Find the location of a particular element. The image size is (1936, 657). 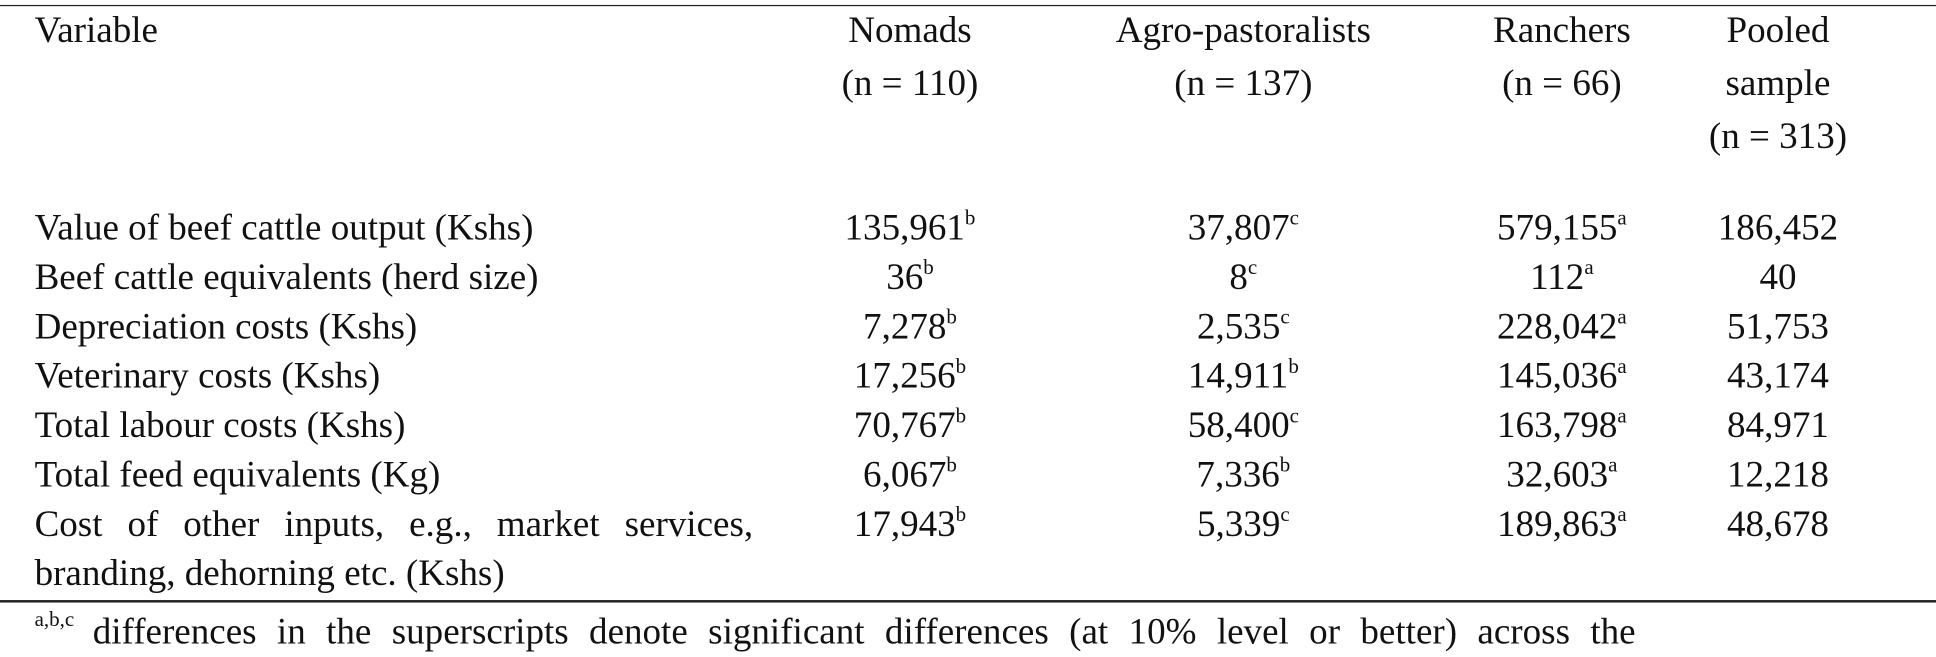

cell-value: 43,174 is located at coordinates (1778, 376).